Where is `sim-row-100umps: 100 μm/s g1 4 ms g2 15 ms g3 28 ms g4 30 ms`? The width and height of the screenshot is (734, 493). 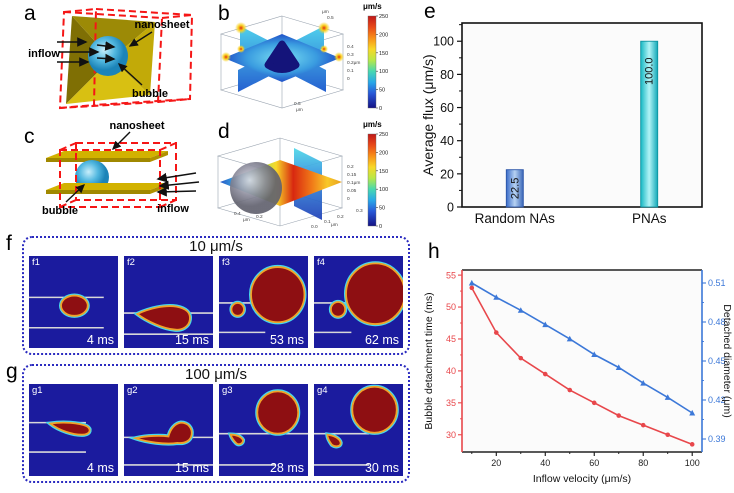
sim-row-100umps: 100 μm/s g1 4 ms g2 15 ms g3 28 ms g4 30 ms is located at coordinates (216, 423).